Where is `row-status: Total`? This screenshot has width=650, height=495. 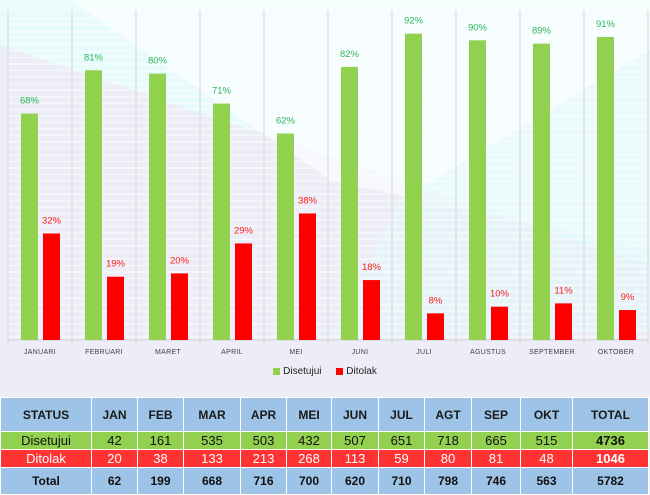
row-status: Total is located at coordinates (46, 481).